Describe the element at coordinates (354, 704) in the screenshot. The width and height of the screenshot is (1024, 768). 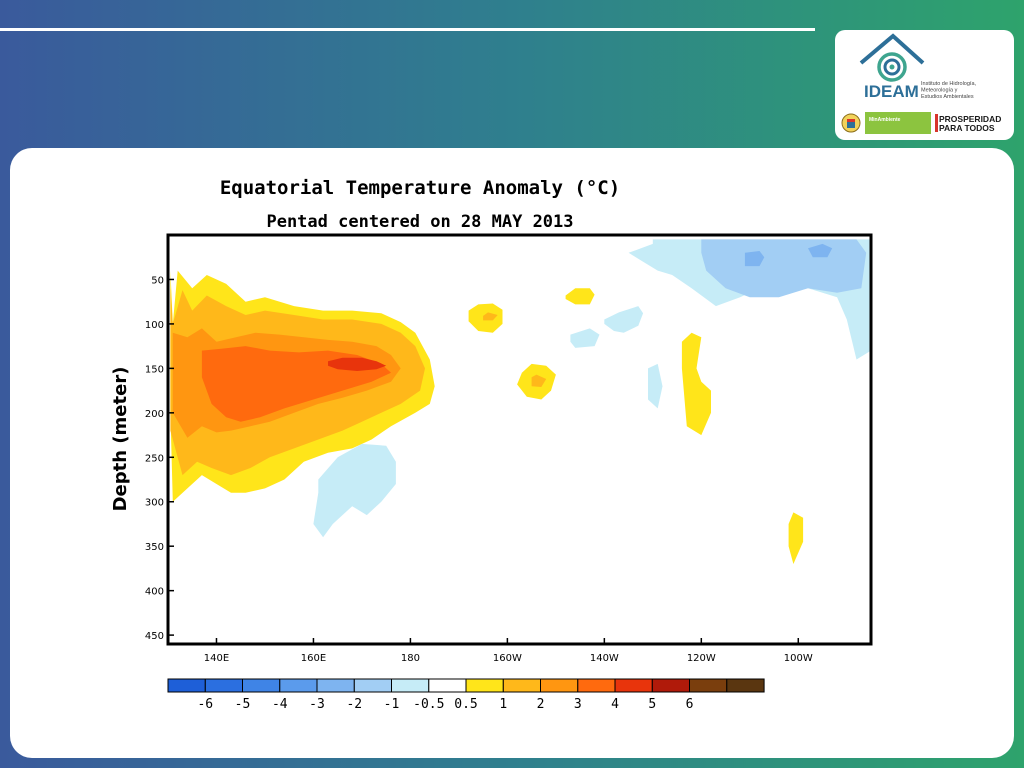
I see `colorbar-label-4: -2` at that location.